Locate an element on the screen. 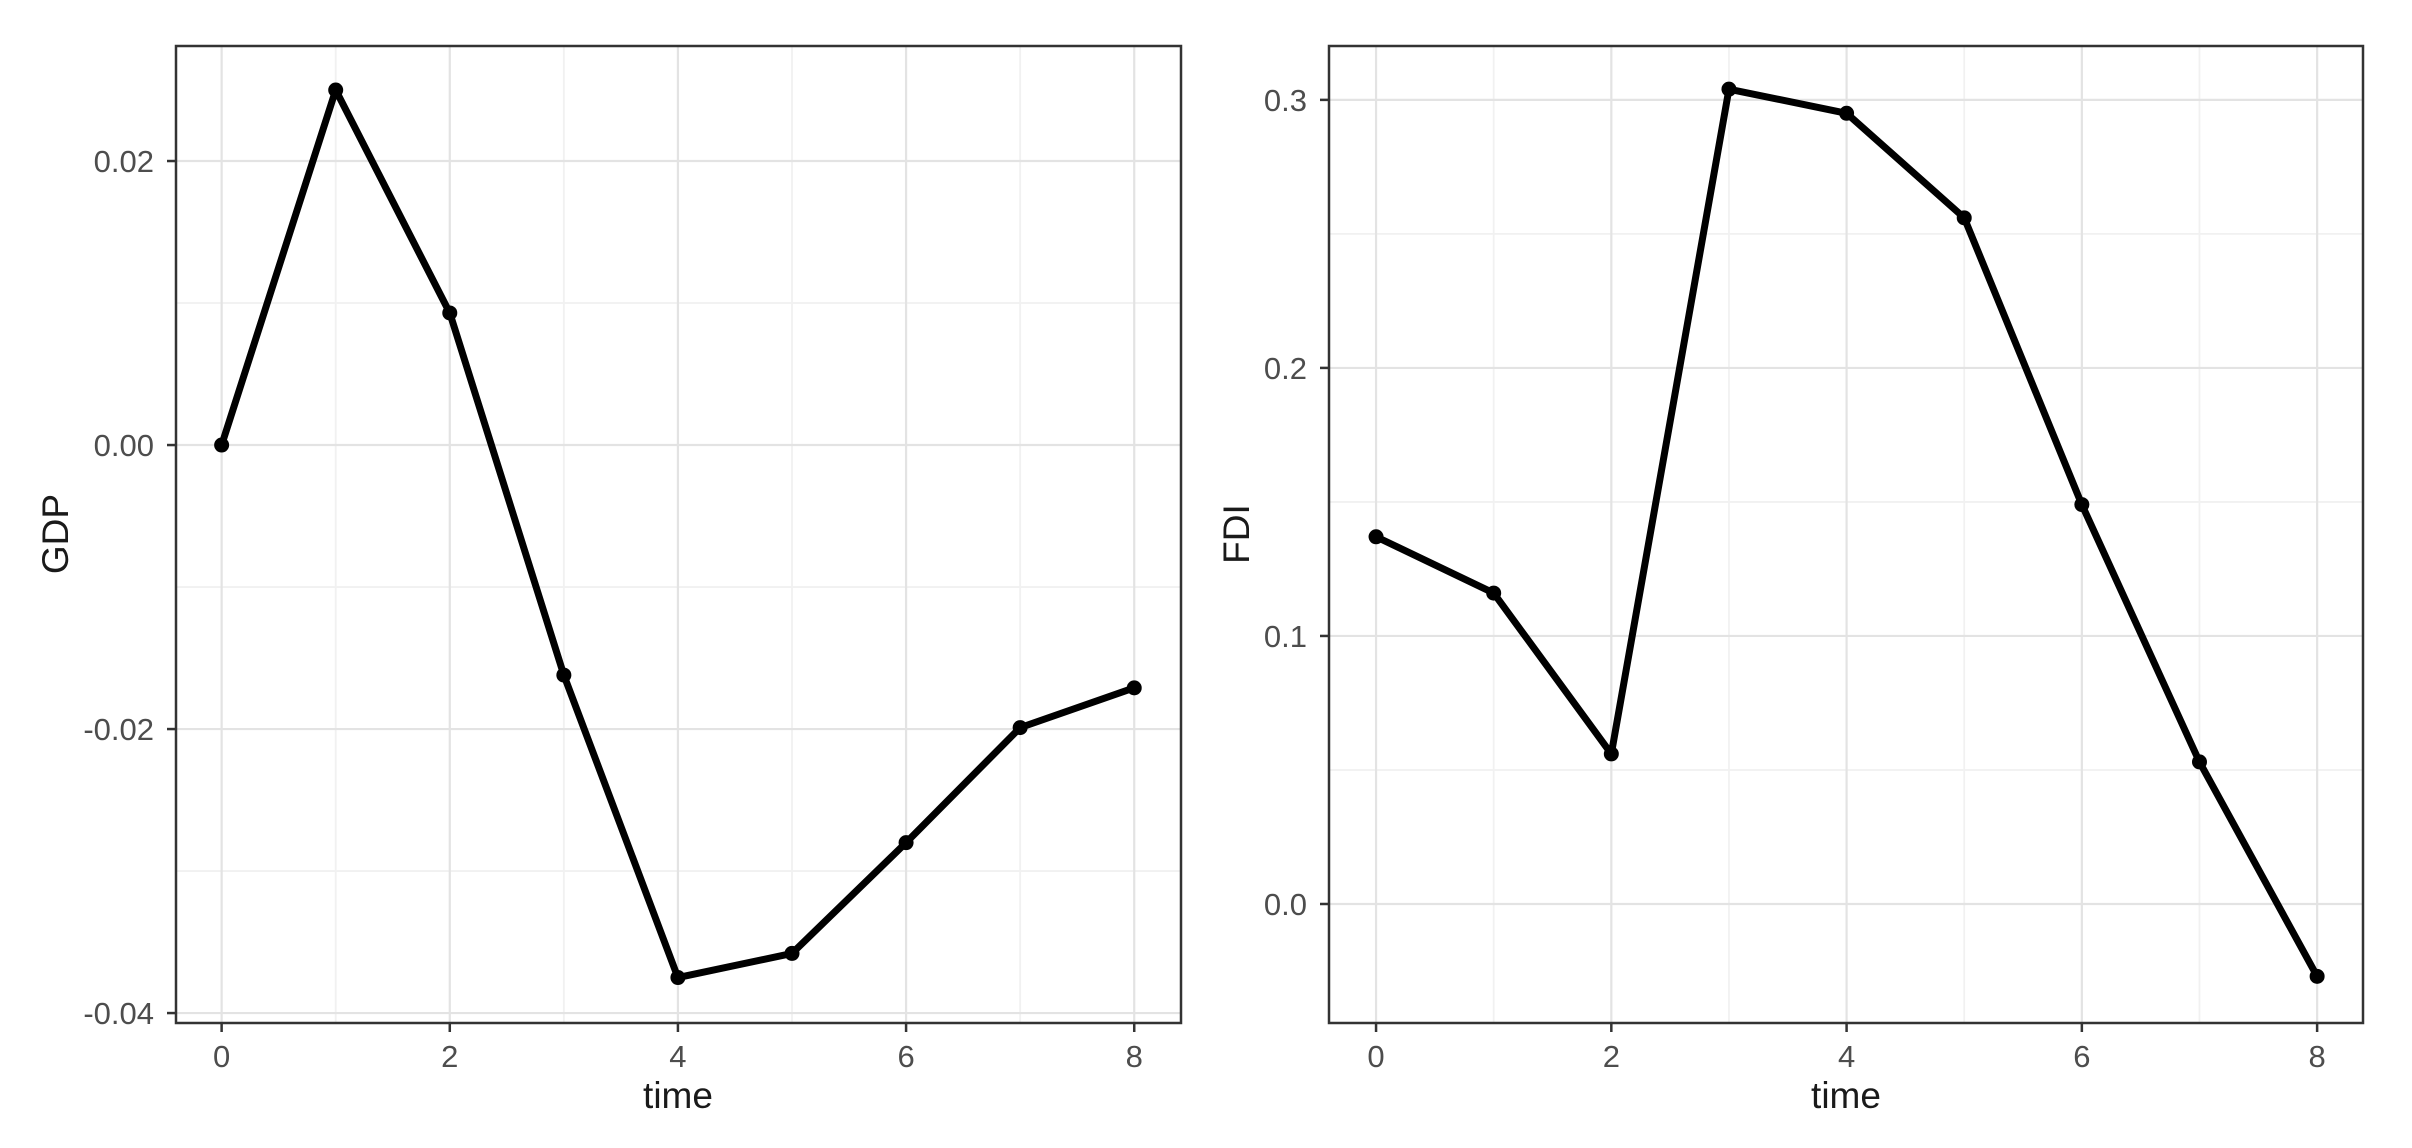 This screenshot has width=2412, height=1148. y-tick-label: -0.04 is located at coordinates (118, 1013).